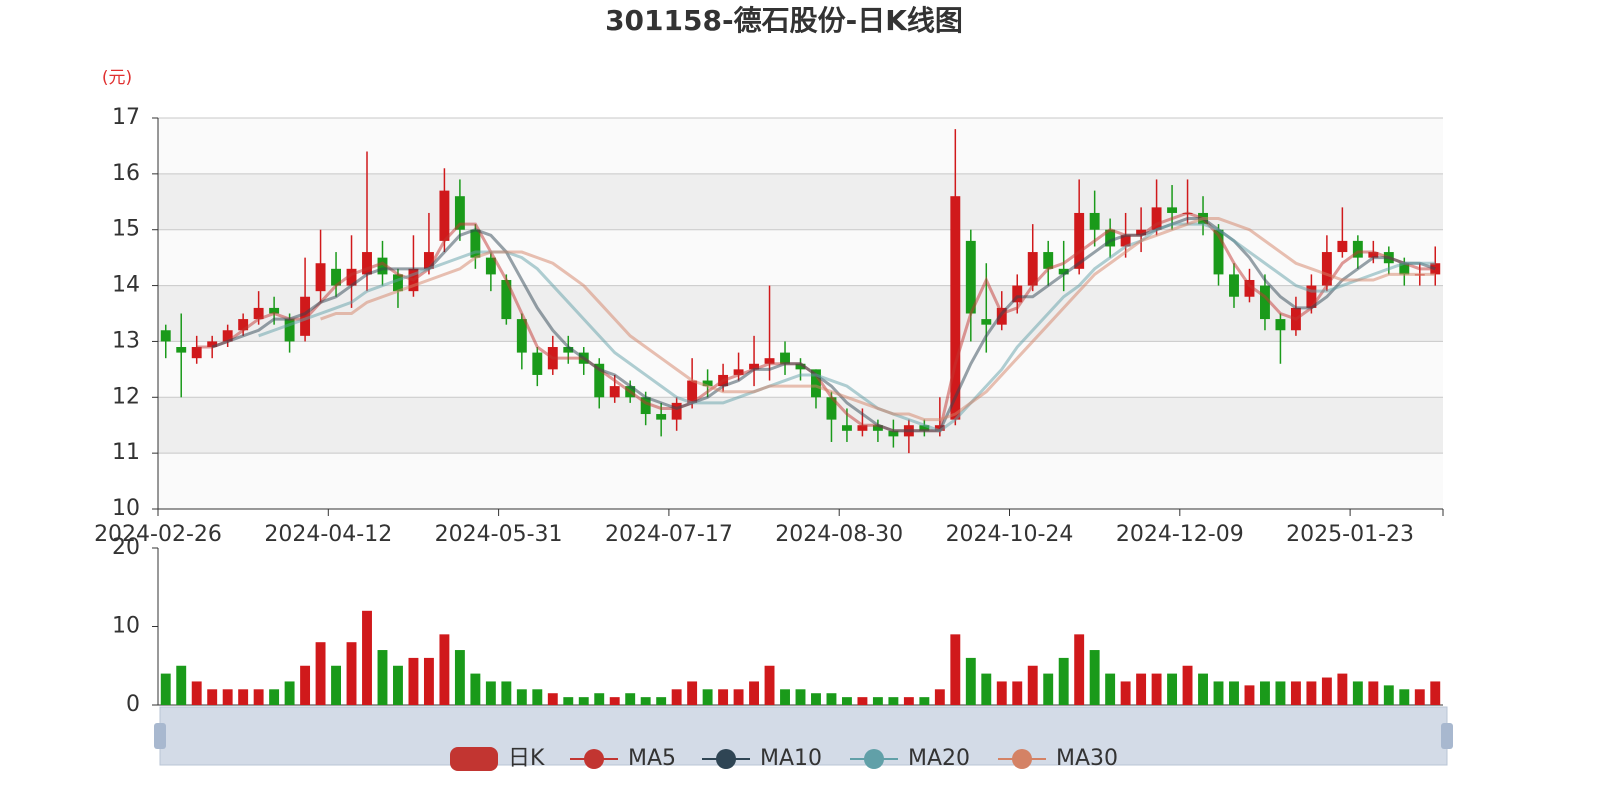 This screenshot has height=800, width=1600. I want to click on legend-label: MA10, so click(791, 758).